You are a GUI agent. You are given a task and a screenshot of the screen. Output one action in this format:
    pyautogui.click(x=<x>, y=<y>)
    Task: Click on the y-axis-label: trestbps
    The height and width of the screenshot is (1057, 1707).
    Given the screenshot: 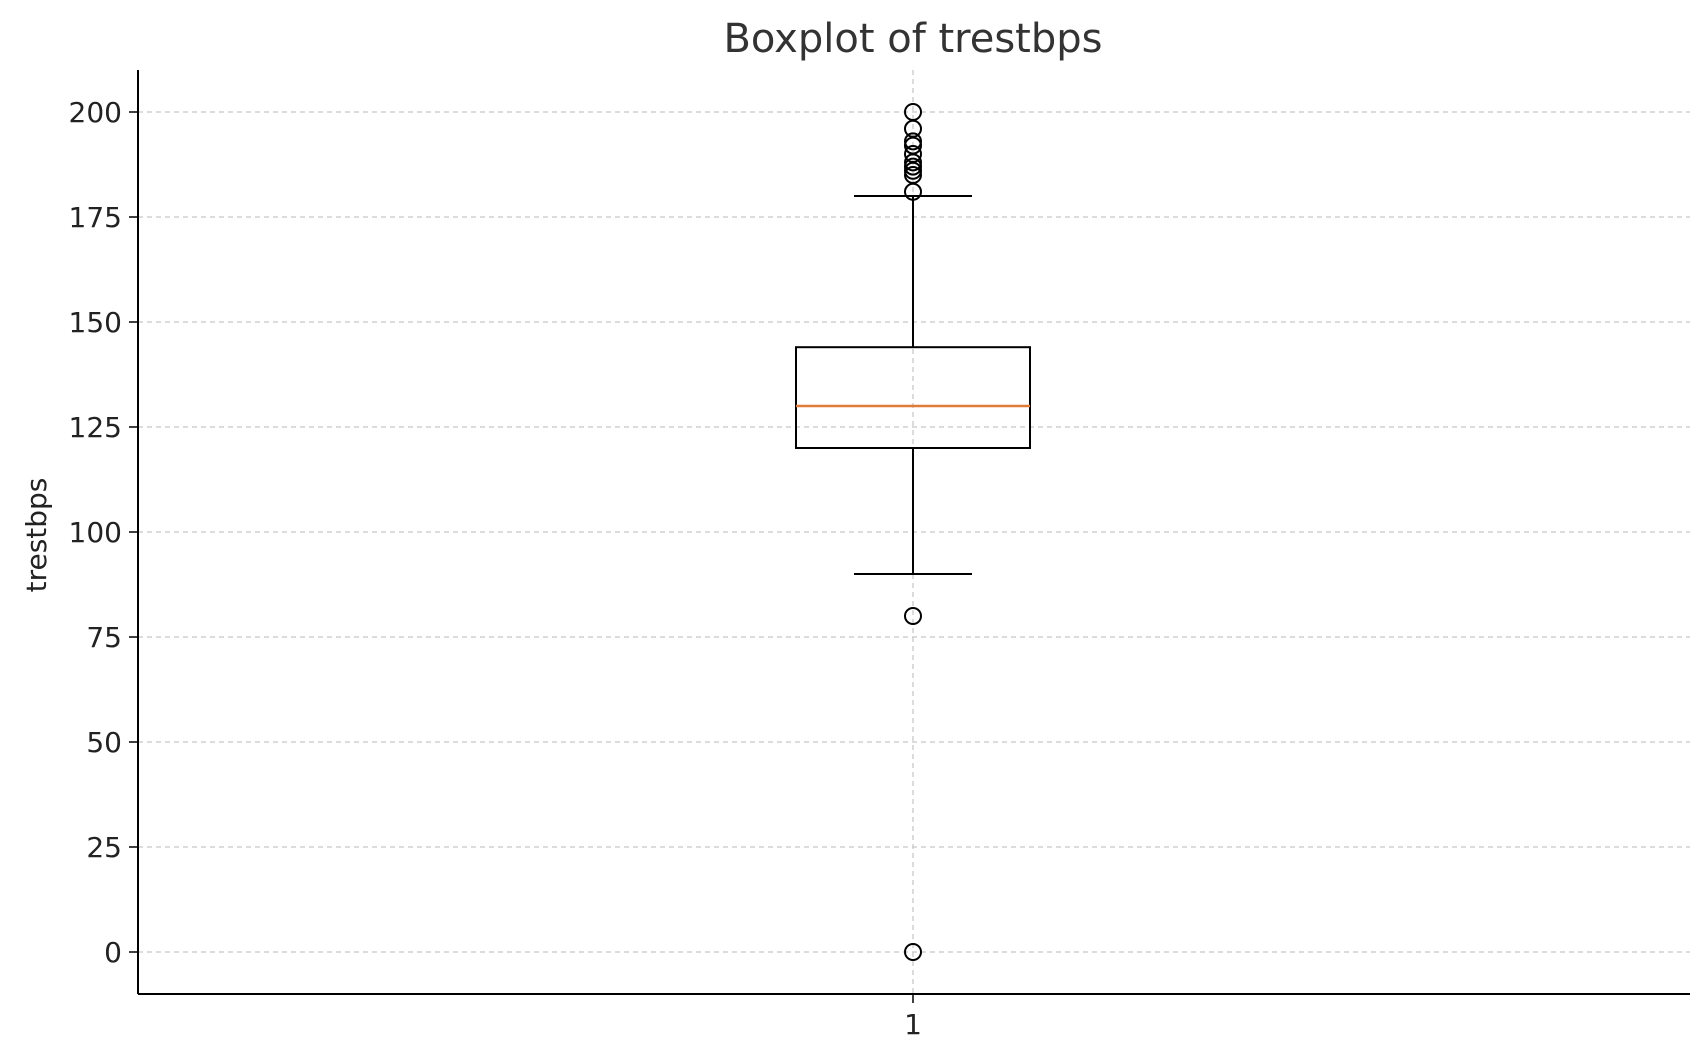 What is the action you would take?
    pyautogui.click(x=36, y=535)
    